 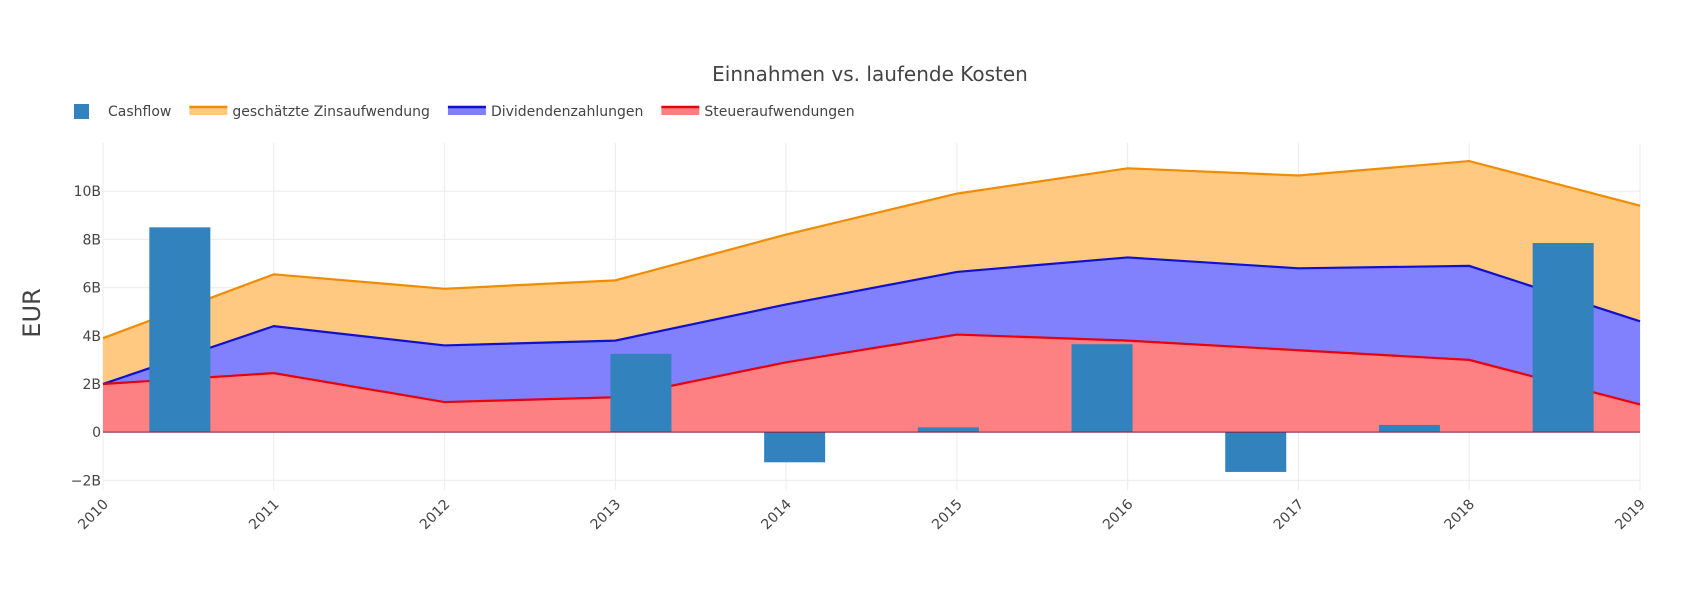 I want to click on chart-title: Einnahmen vs. laufende Kosten, so click(x=870, y=74).